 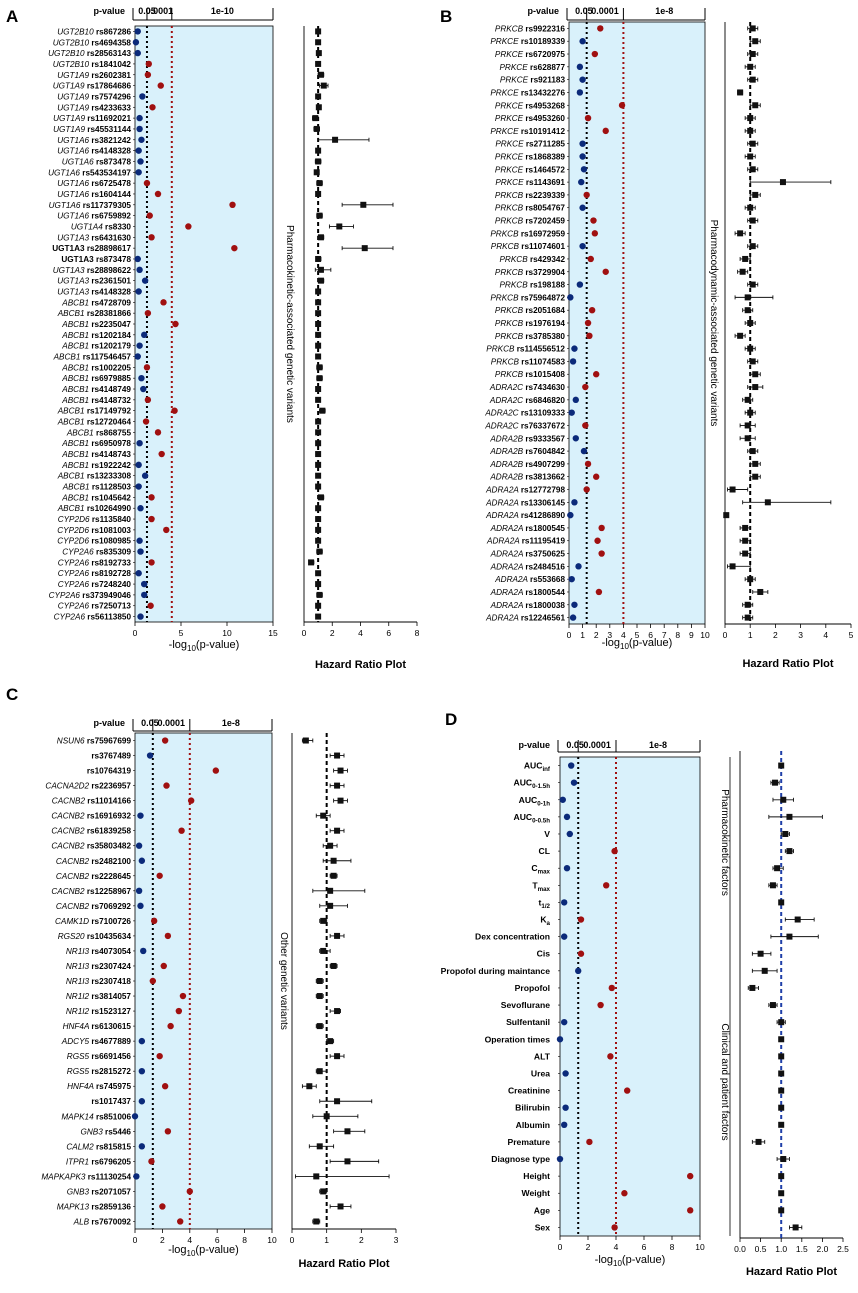 I want to click on snp-id: rs2602381, so click(x=111, y=75).